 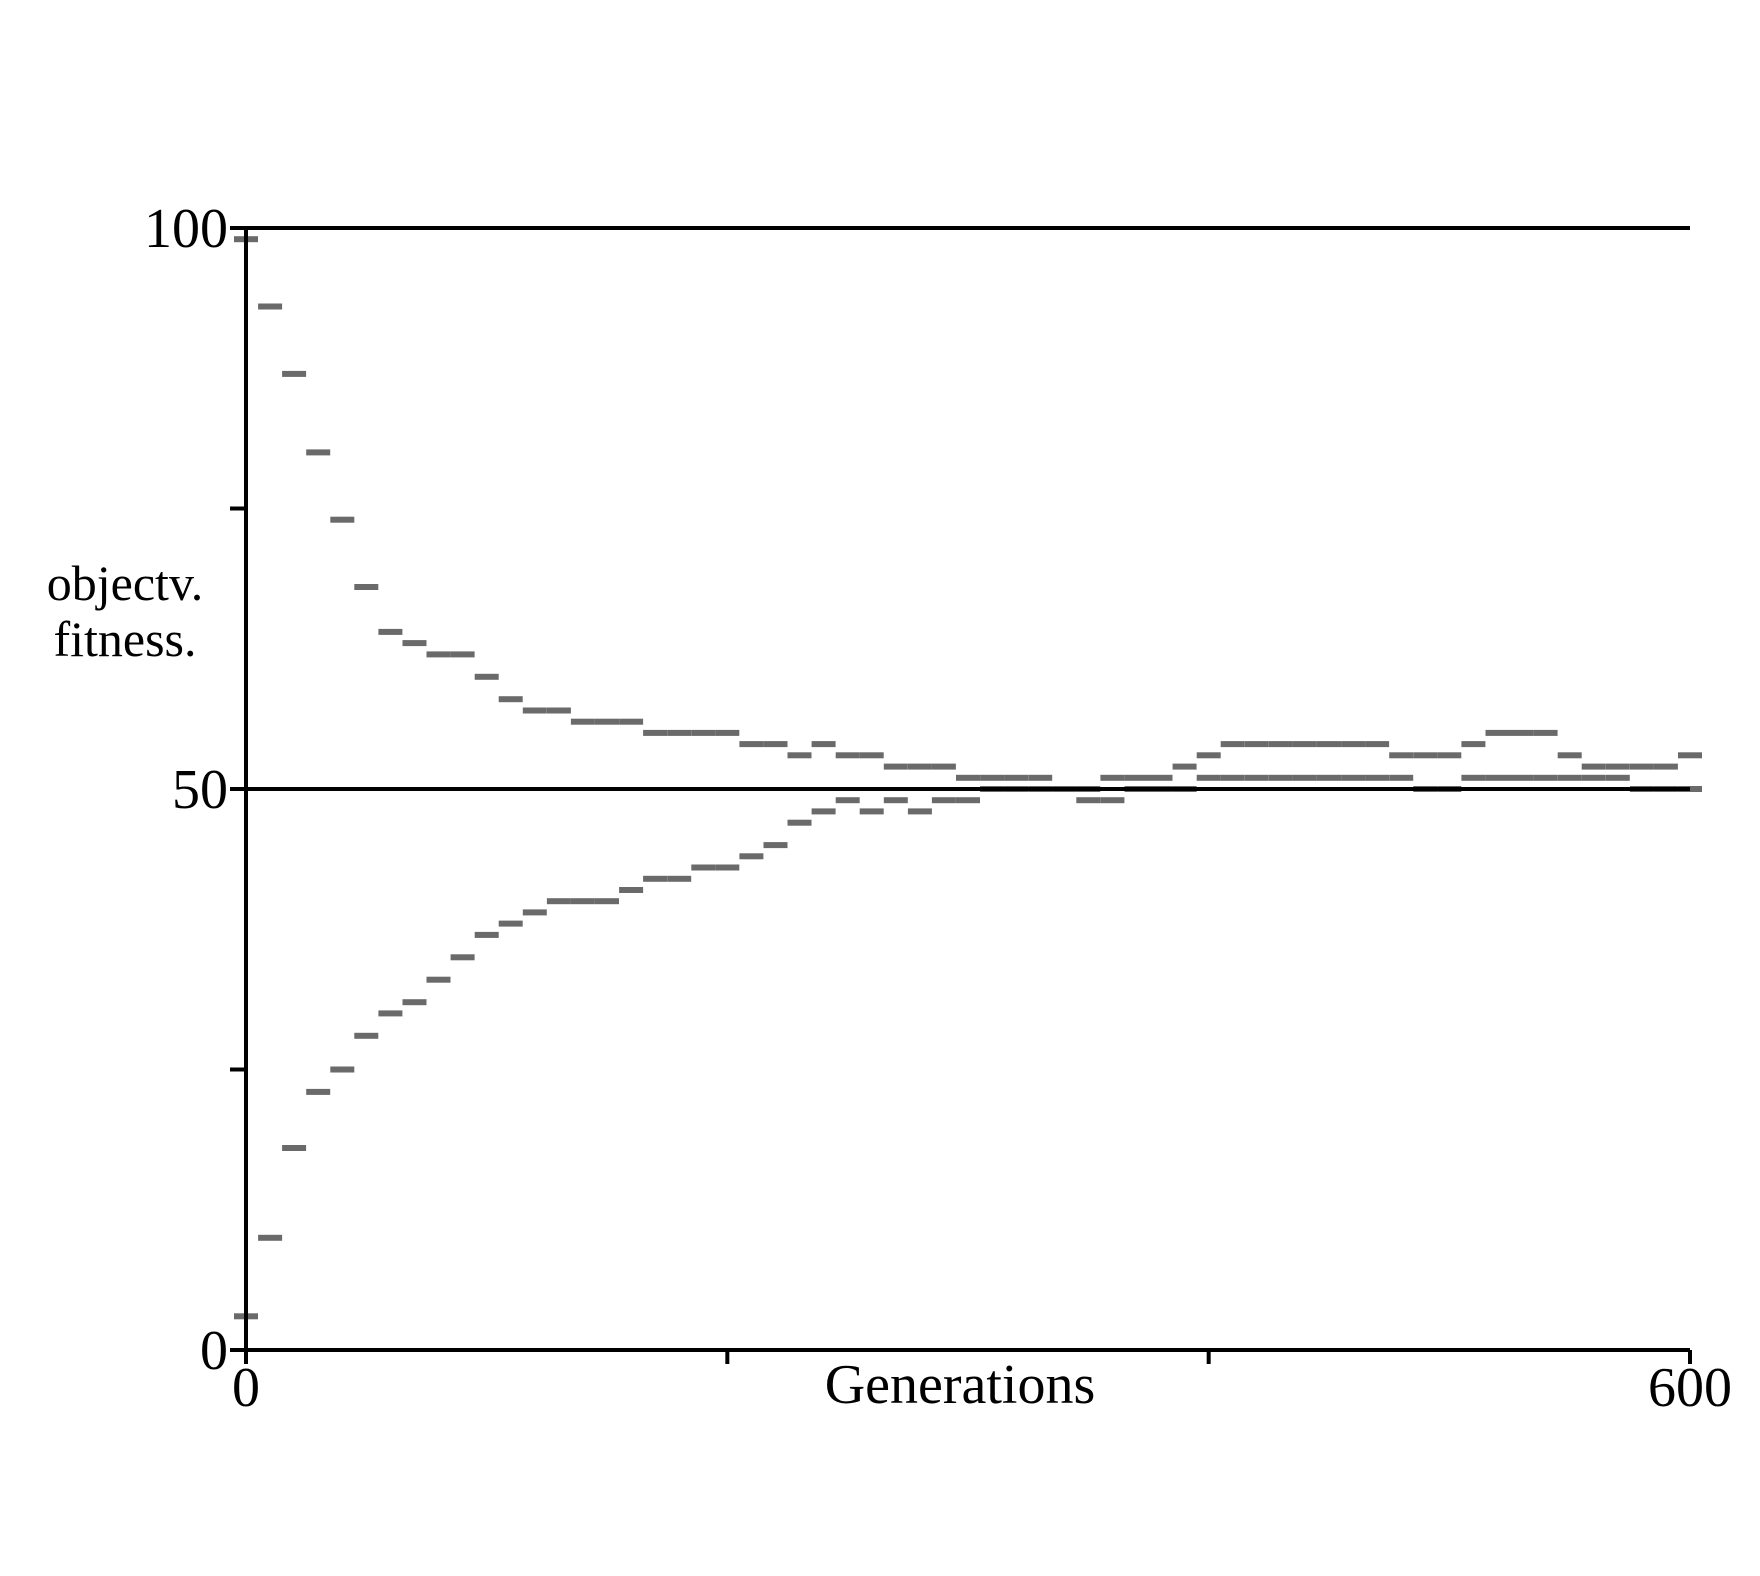 What do you see at coordinates (124, 639) in the screenshot?
I see `y-axis-label-line: fitness.` at bounding box center [124, 639].